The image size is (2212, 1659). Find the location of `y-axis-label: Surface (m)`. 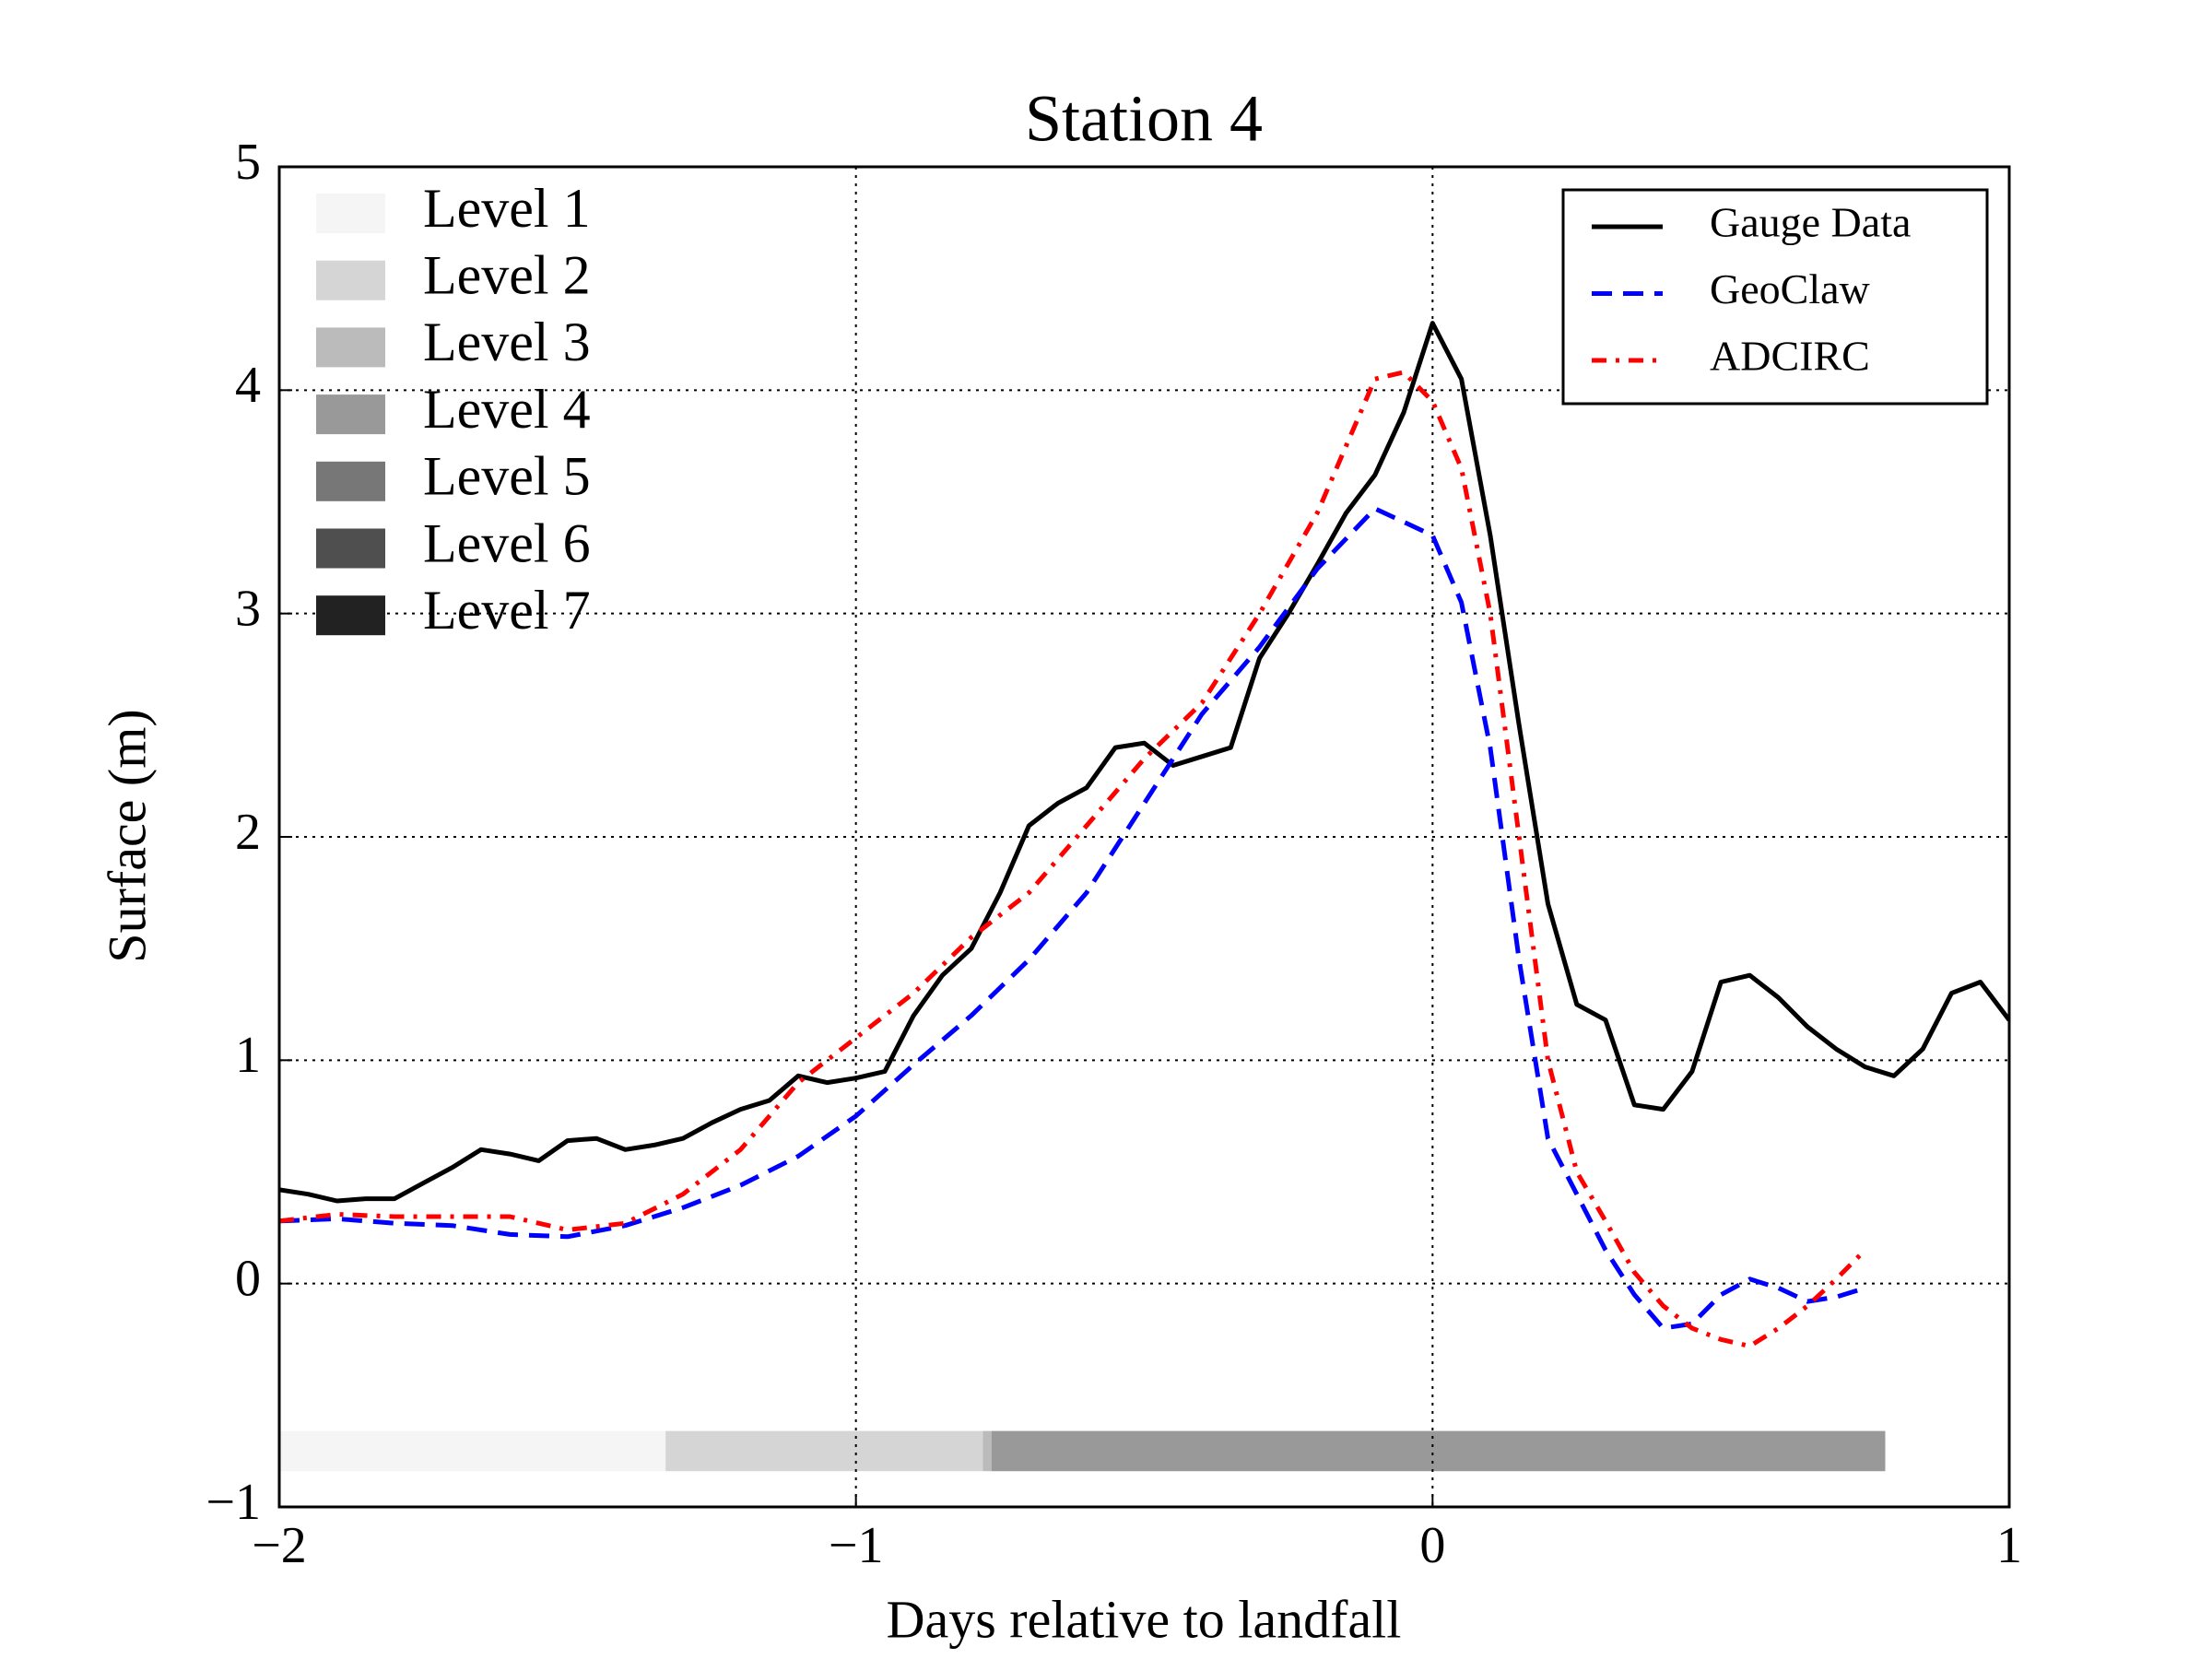

y-axis-label: Surface (m) is located at coordinates (127, 835).